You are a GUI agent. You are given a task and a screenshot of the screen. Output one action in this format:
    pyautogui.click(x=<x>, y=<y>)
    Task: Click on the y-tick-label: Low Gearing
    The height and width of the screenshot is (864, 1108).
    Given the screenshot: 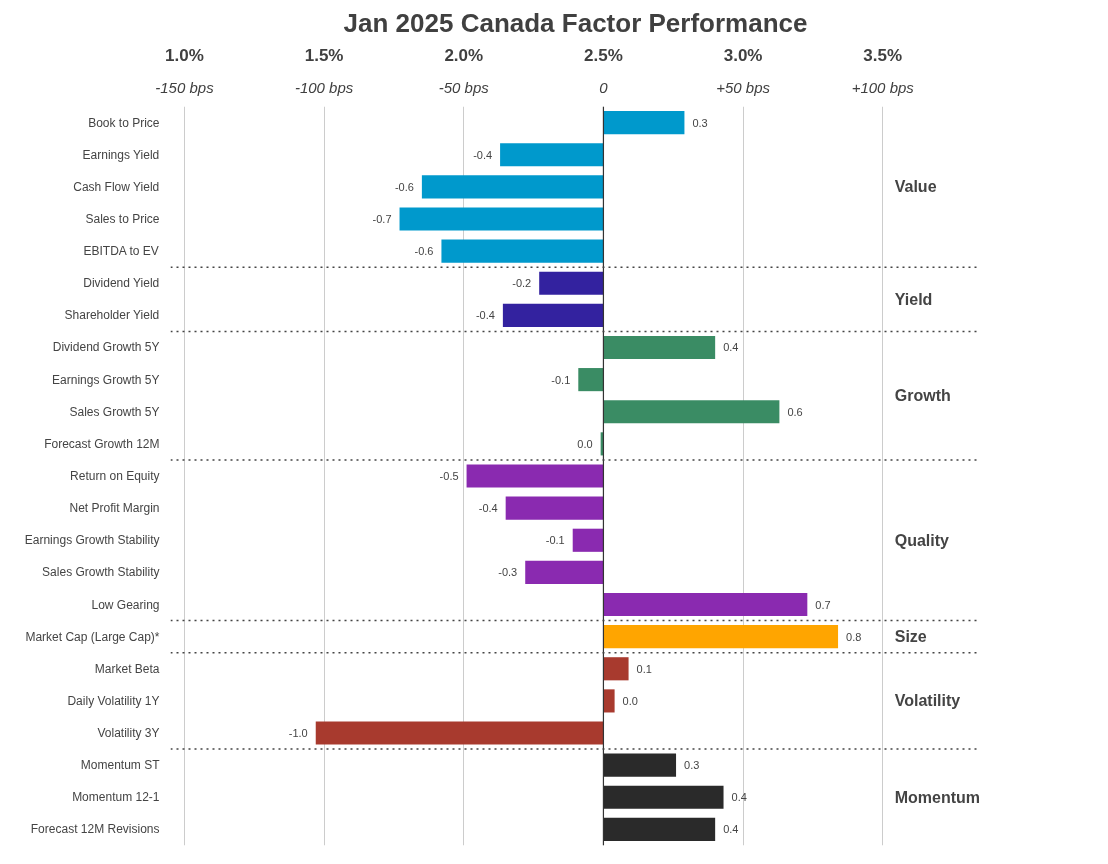 What is the action you would take?
    pyautogui.click(x=125, y=604)
    